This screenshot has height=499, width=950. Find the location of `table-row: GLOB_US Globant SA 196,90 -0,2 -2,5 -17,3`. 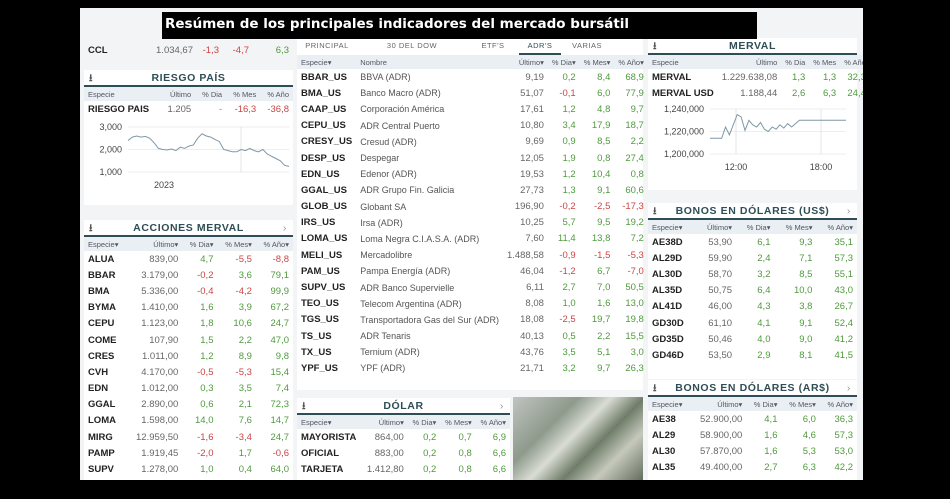

table-row: GLOB_US Globant SA 196,90 -0,2 -2,5 -17,3 is located at coordinates (472, 207).